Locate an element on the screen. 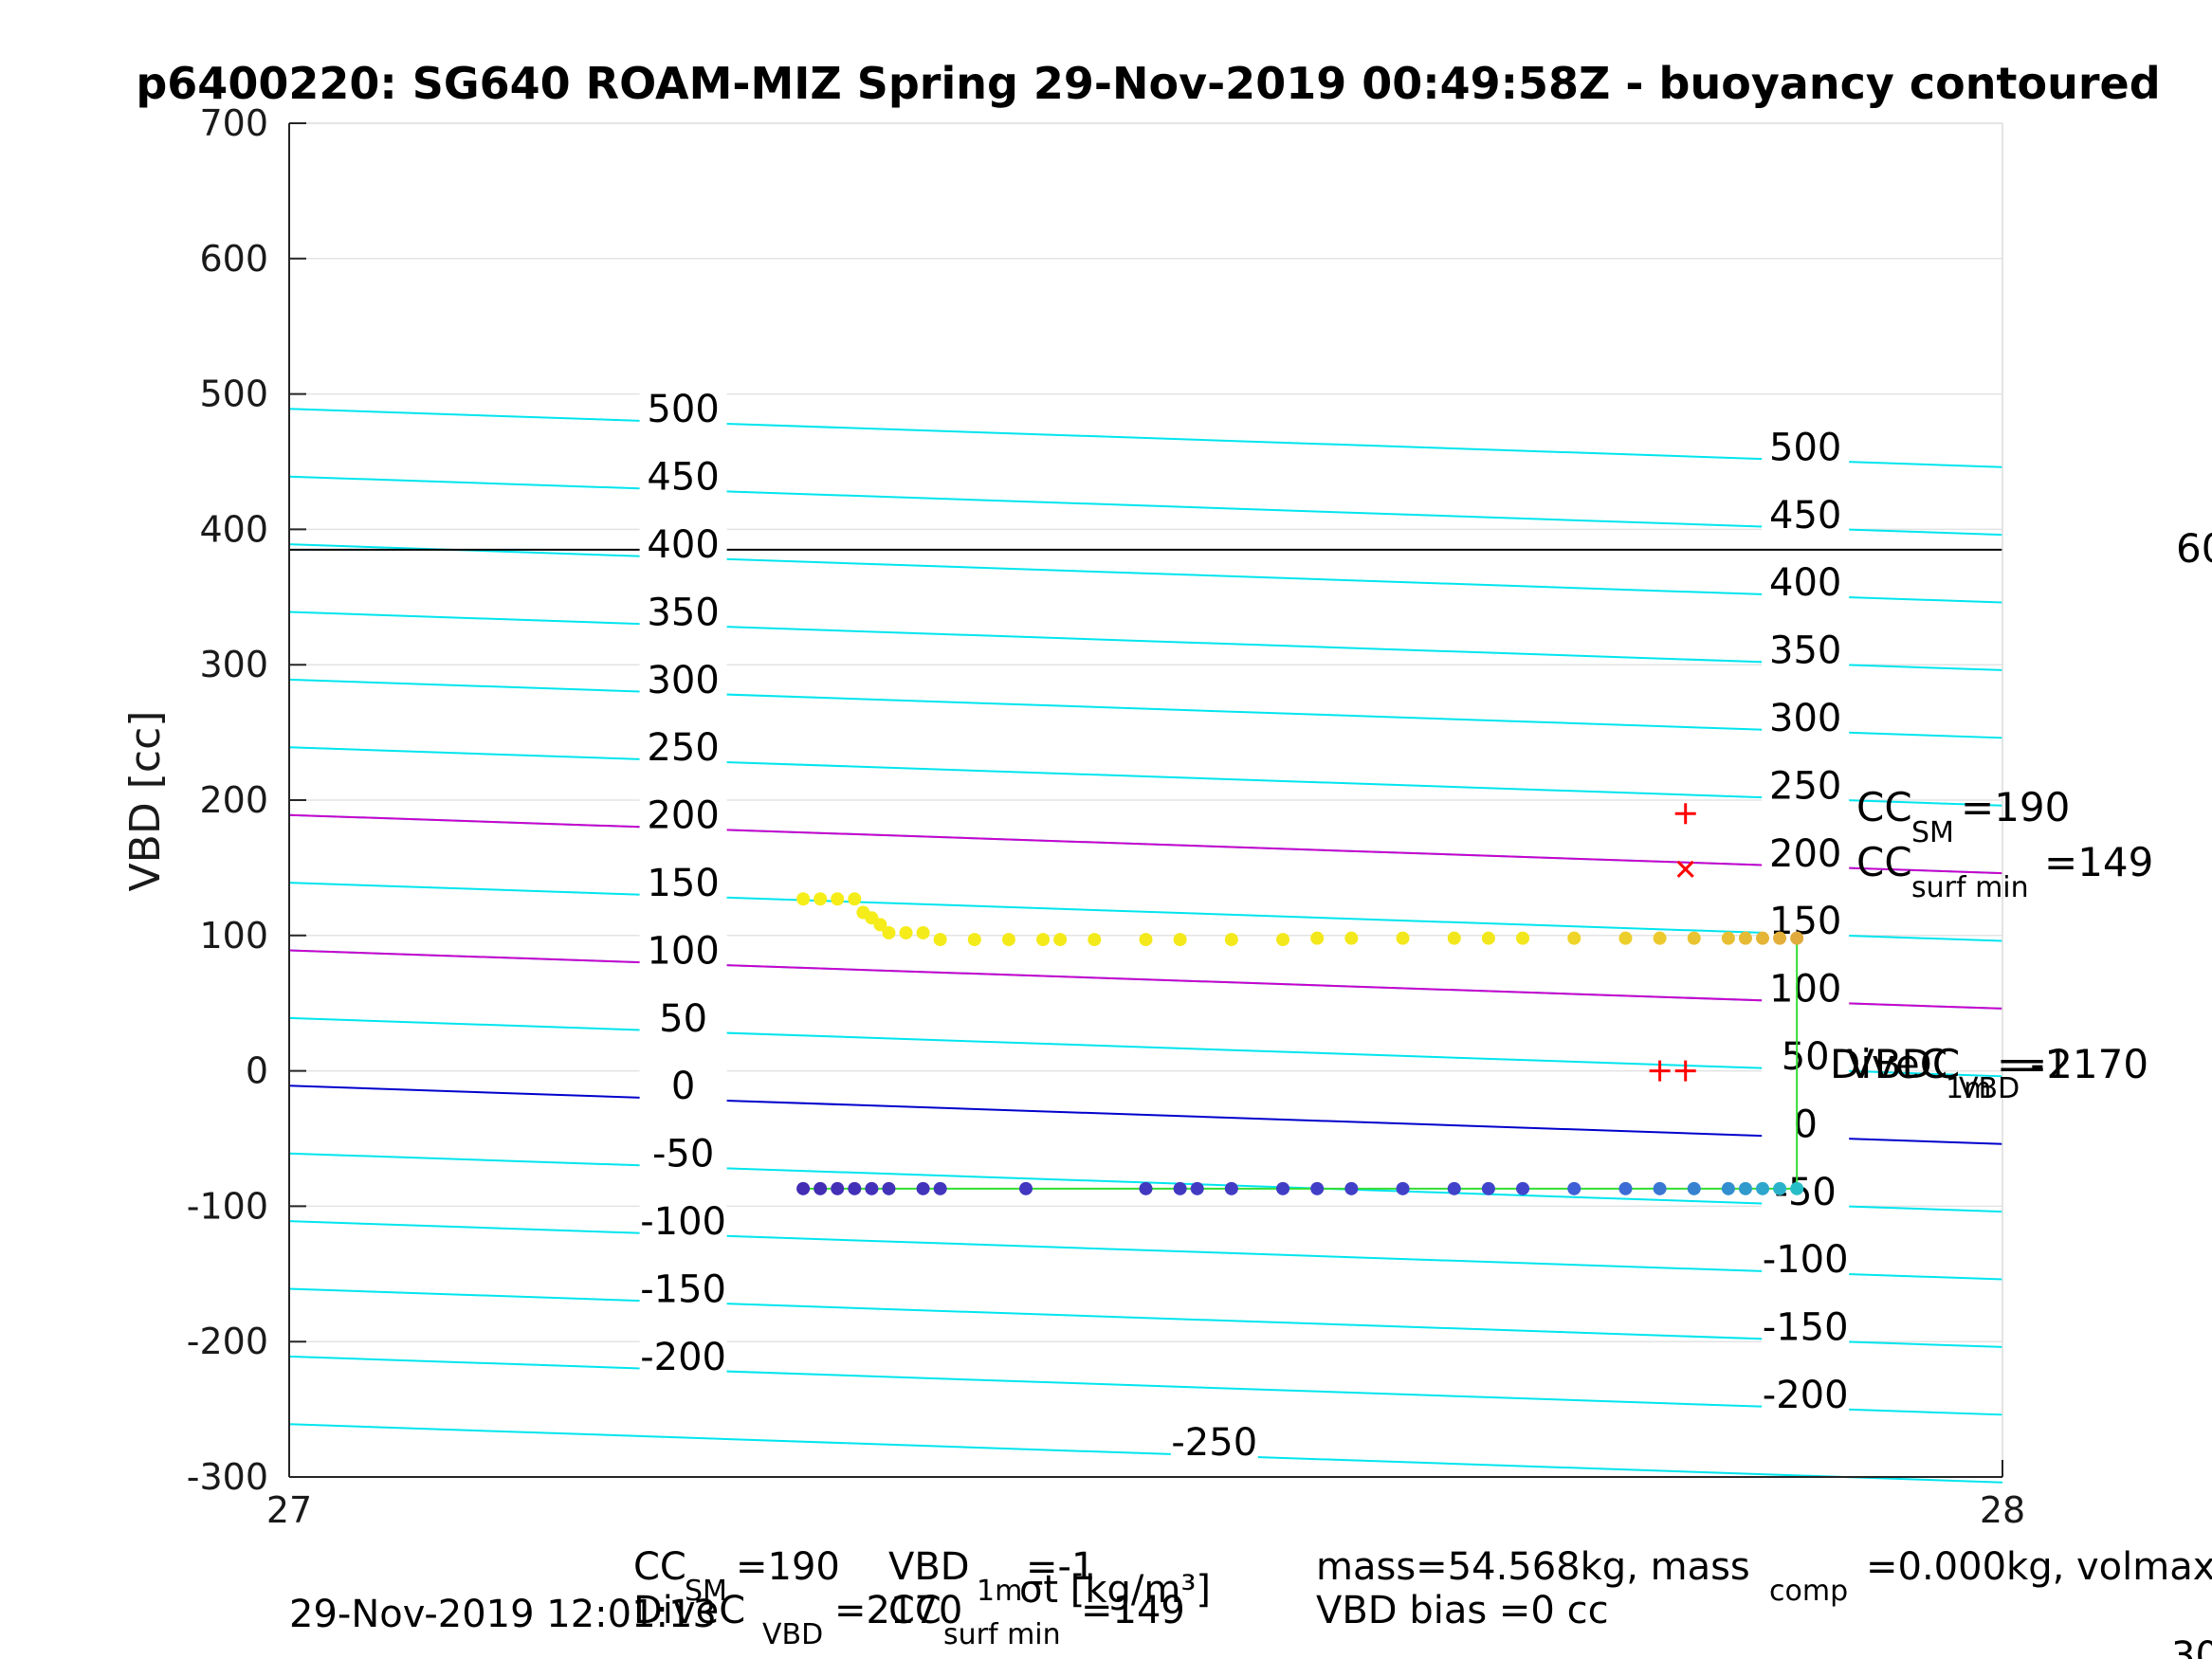  footer-mass: mass=54.568kg, mass is located at coordinates (1533, 1567).